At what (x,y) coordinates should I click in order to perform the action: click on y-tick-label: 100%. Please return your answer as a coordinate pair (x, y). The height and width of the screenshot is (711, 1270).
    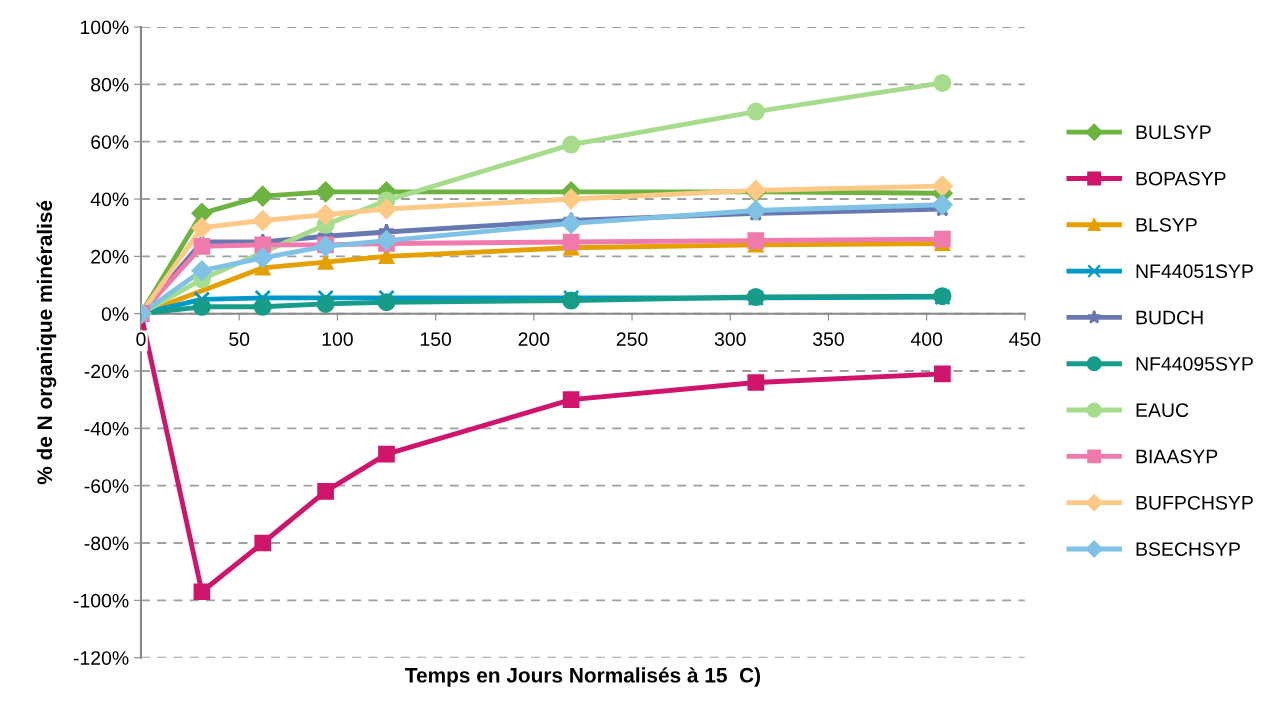
    Looking at the image, I should click on (104, 27).